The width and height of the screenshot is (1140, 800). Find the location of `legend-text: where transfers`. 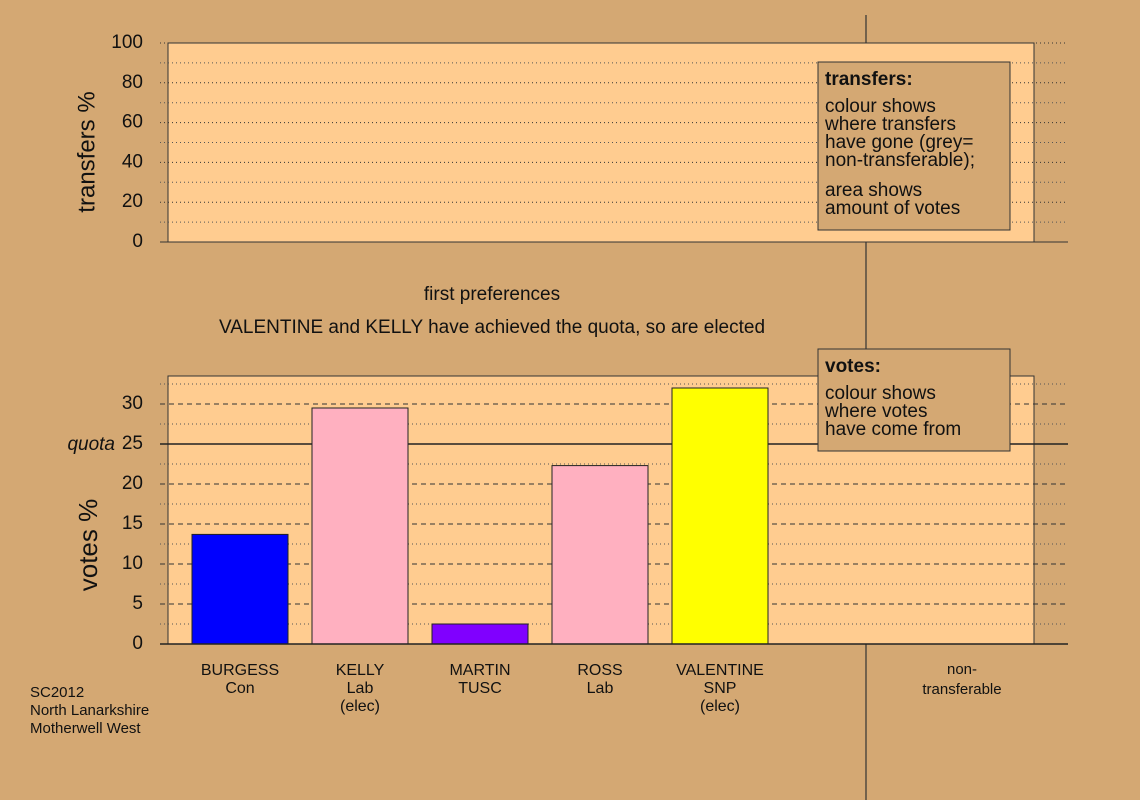

legend-text: where transfers is located at coordinates (890, 124).